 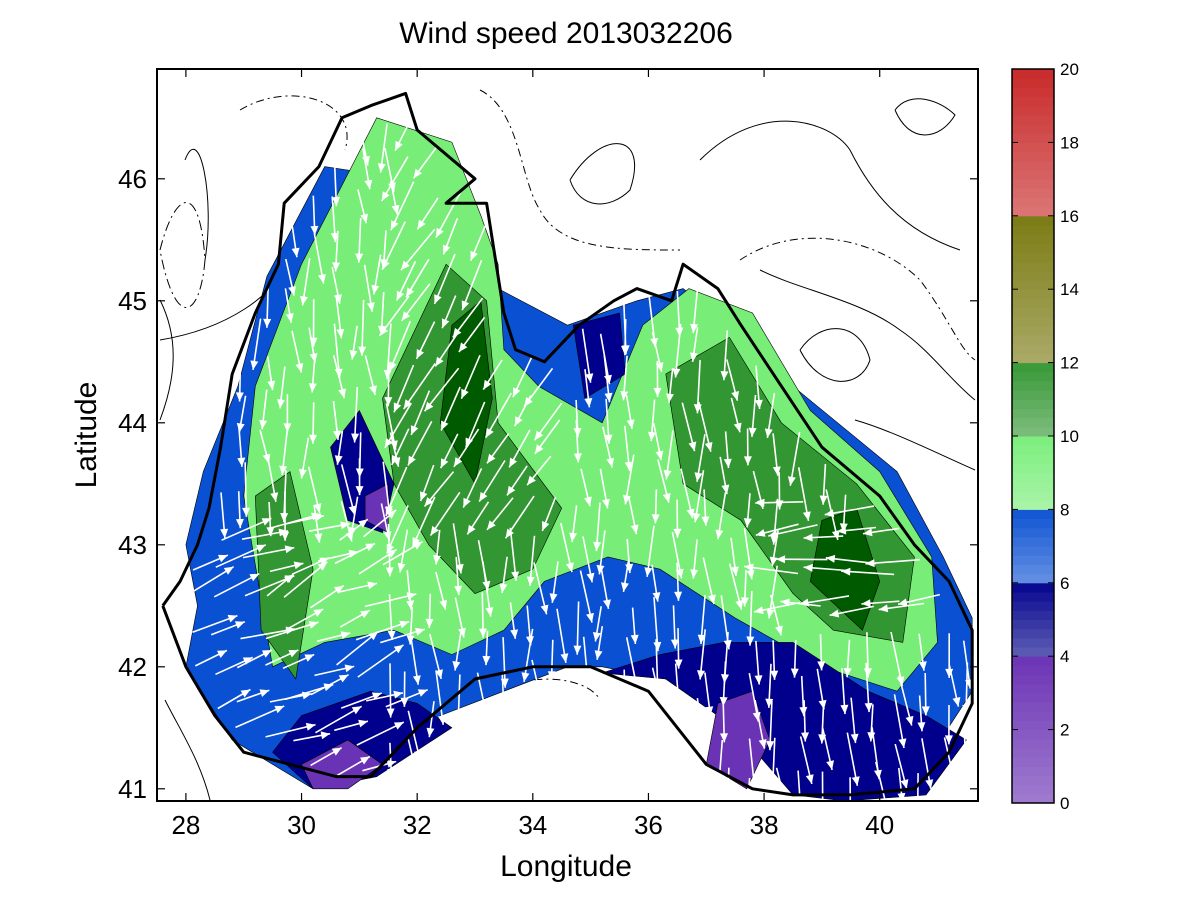 What do you see at coordinates (1069, 436) in the screenshot?
I see `colorbar-tick-label: 10` at bounding box center [1069, 436].